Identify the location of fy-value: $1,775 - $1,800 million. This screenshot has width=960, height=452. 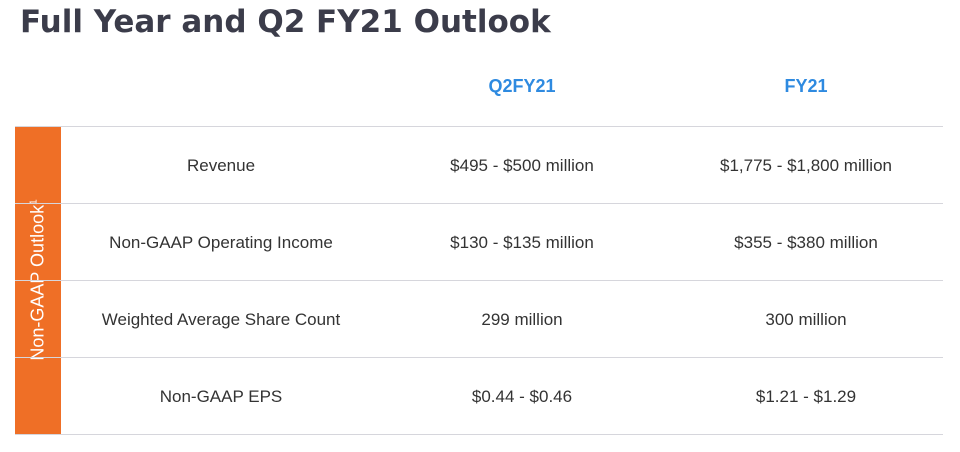
(805, 165).